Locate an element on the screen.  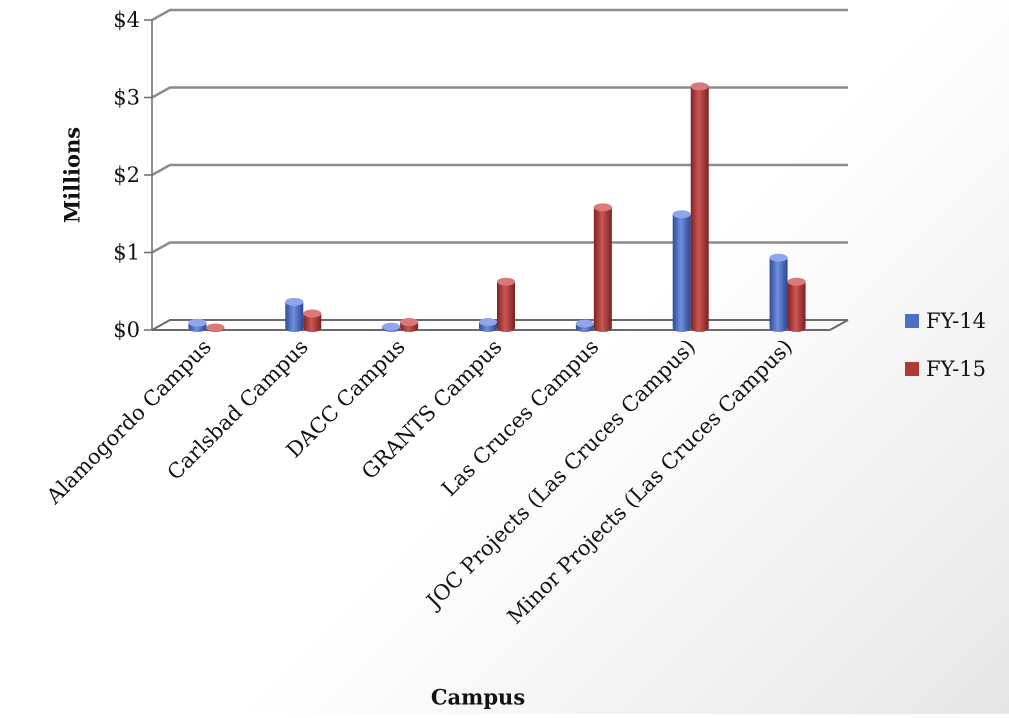
x-axis-title: Campus is located at coordinates (478, 697).